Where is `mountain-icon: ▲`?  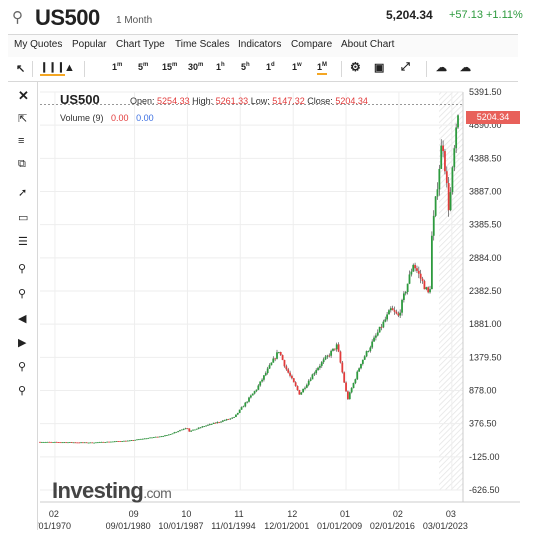 mountain-icon: ▲ is located at coordinates (69, 68).